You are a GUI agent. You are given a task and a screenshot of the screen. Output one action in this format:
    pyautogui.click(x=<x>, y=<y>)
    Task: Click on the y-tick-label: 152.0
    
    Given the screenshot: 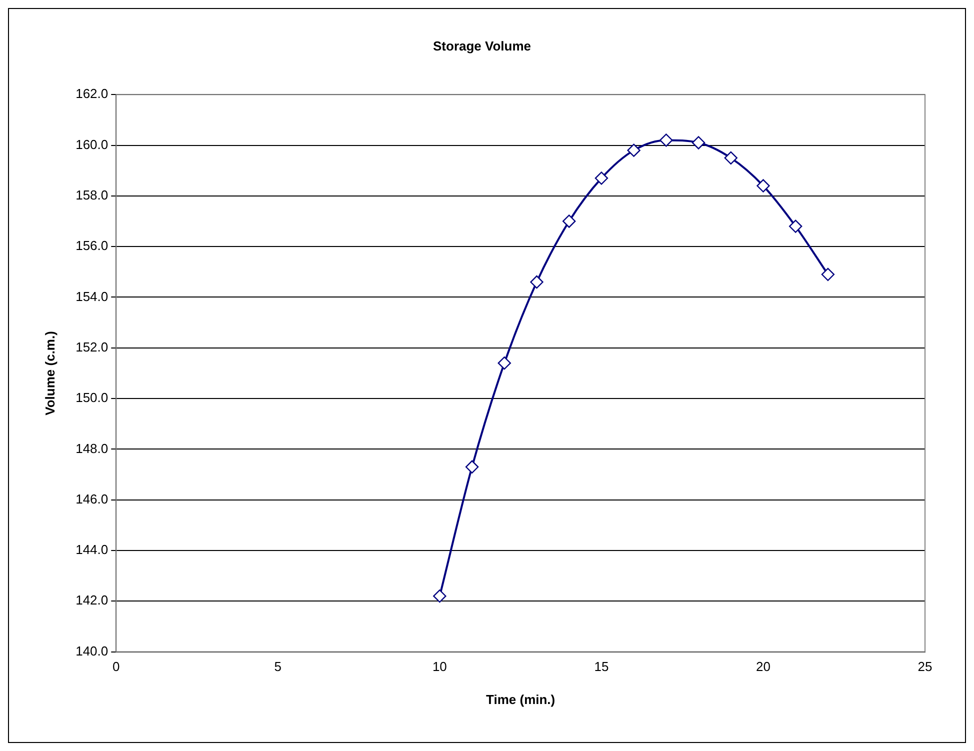 What is the action you would take?
    pyautogui.click(x=92, y=346)
    